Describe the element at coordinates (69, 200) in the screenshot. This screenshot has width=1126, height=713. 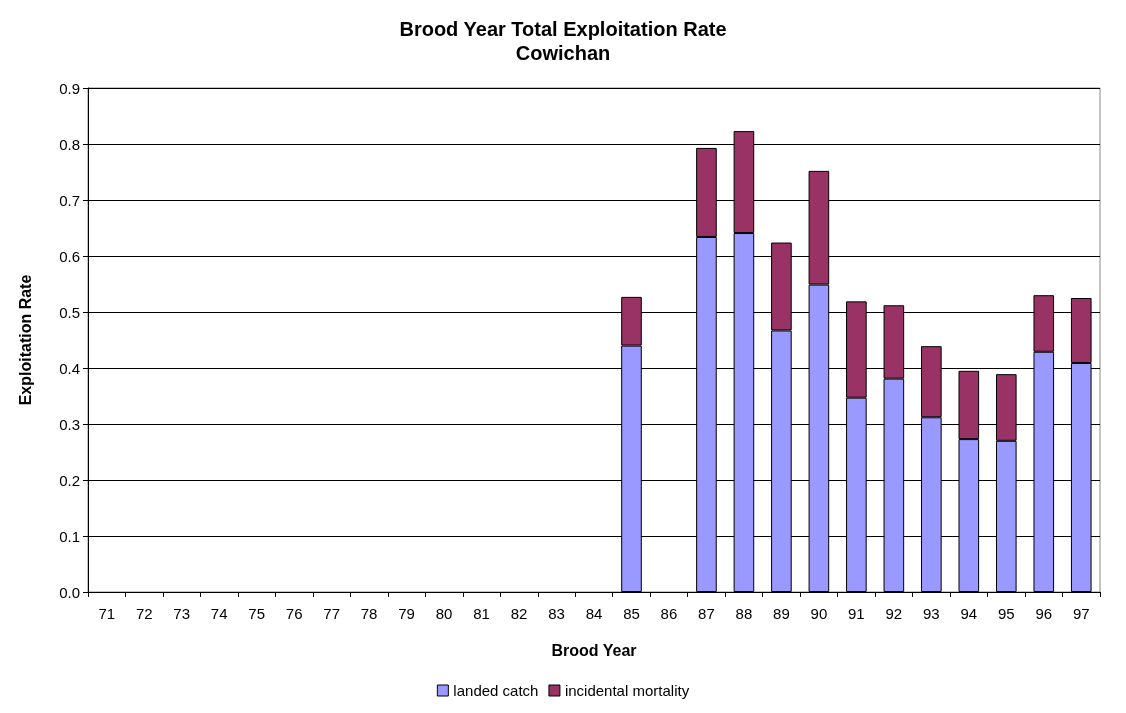
I see `y-tick-label: 0.7` at that location.